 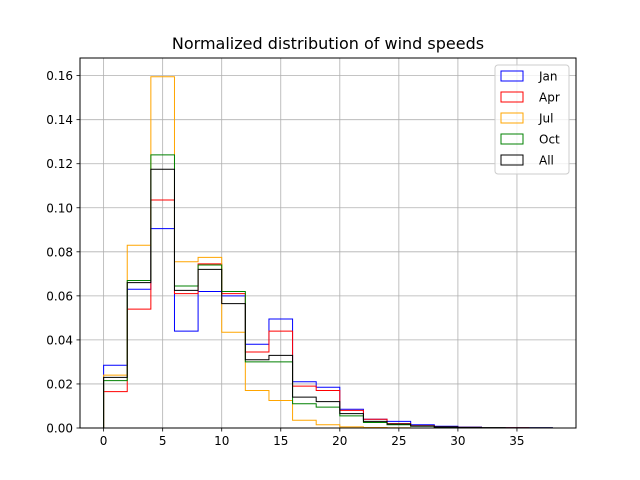 What do you see at coordinates (516, 441) in the screenshot?
I see `x-tick-label: 35` at bounding box center [516, 441].